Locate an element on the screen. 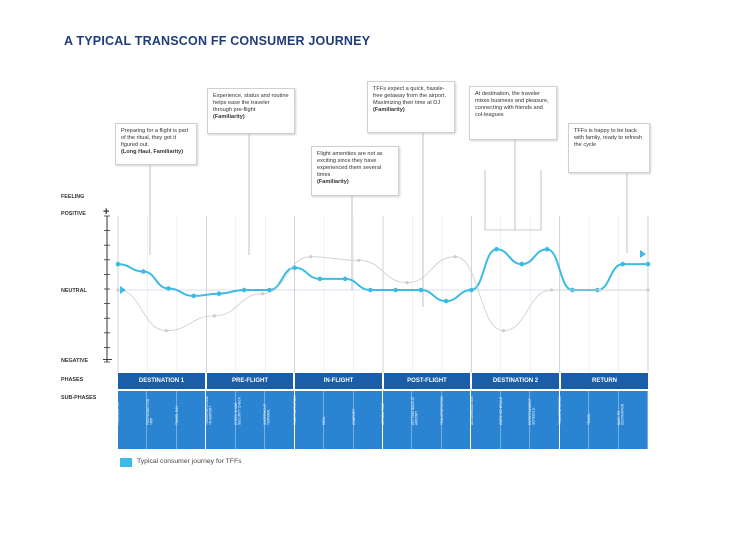  subphase-cell: ACCOMMODATION is located at coordinates (485, 420).